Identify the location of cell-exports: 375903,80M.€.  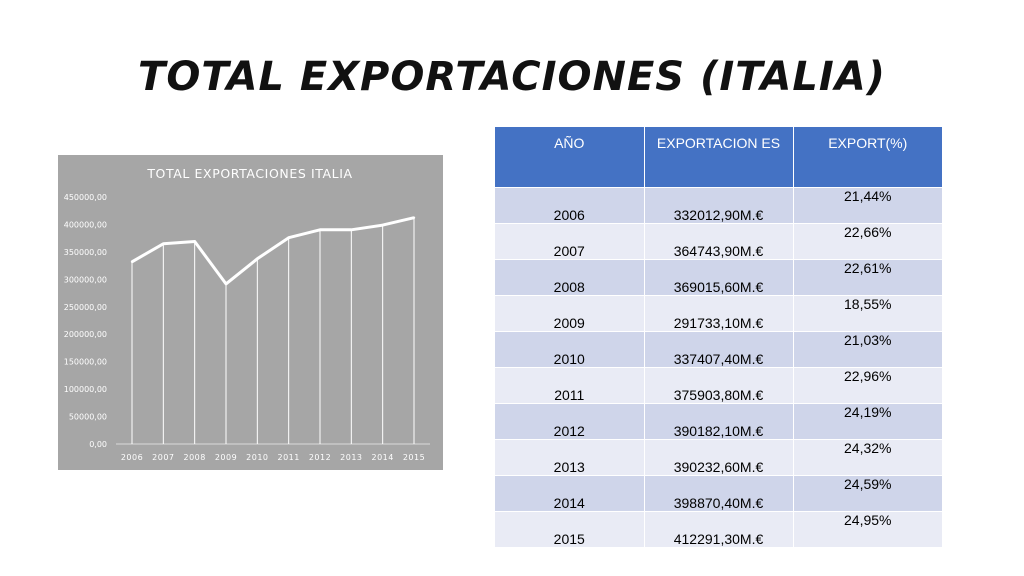
(719, 385).